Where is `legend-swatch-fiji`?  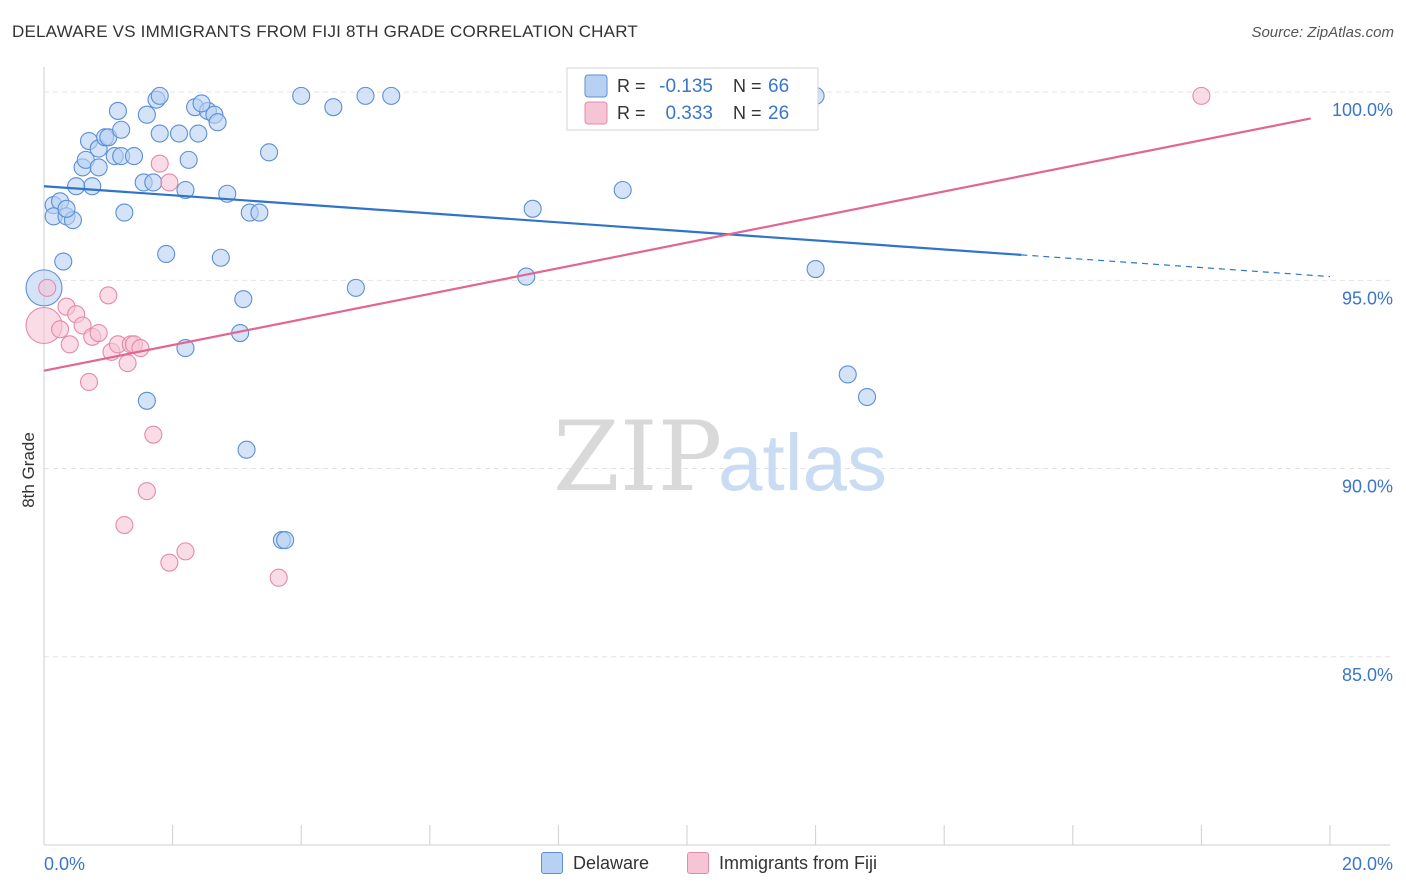
legend-swatch-fiji is located at coordinates (698, 863).